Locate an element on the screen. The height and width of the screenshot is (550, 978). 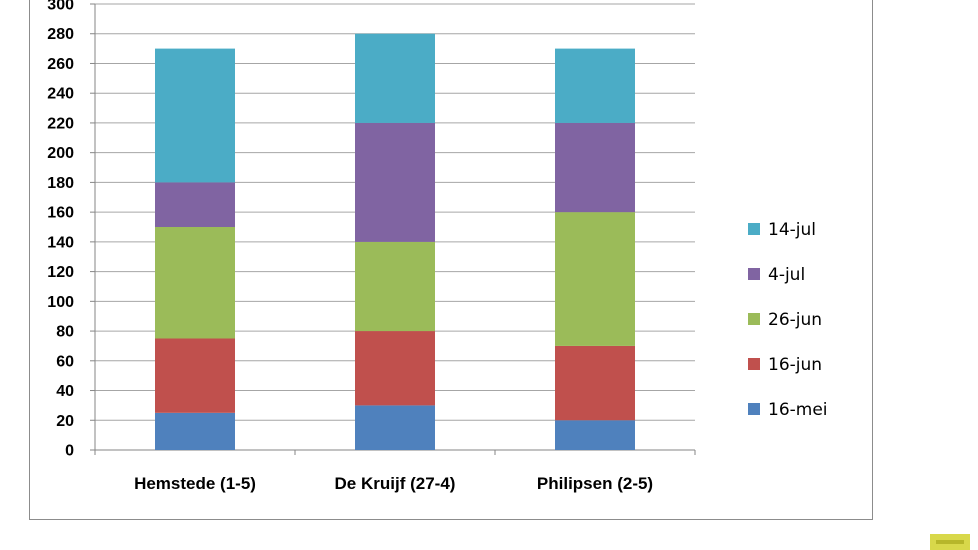
y-tick-label-300: 300 is located at coordinates (60, 7).